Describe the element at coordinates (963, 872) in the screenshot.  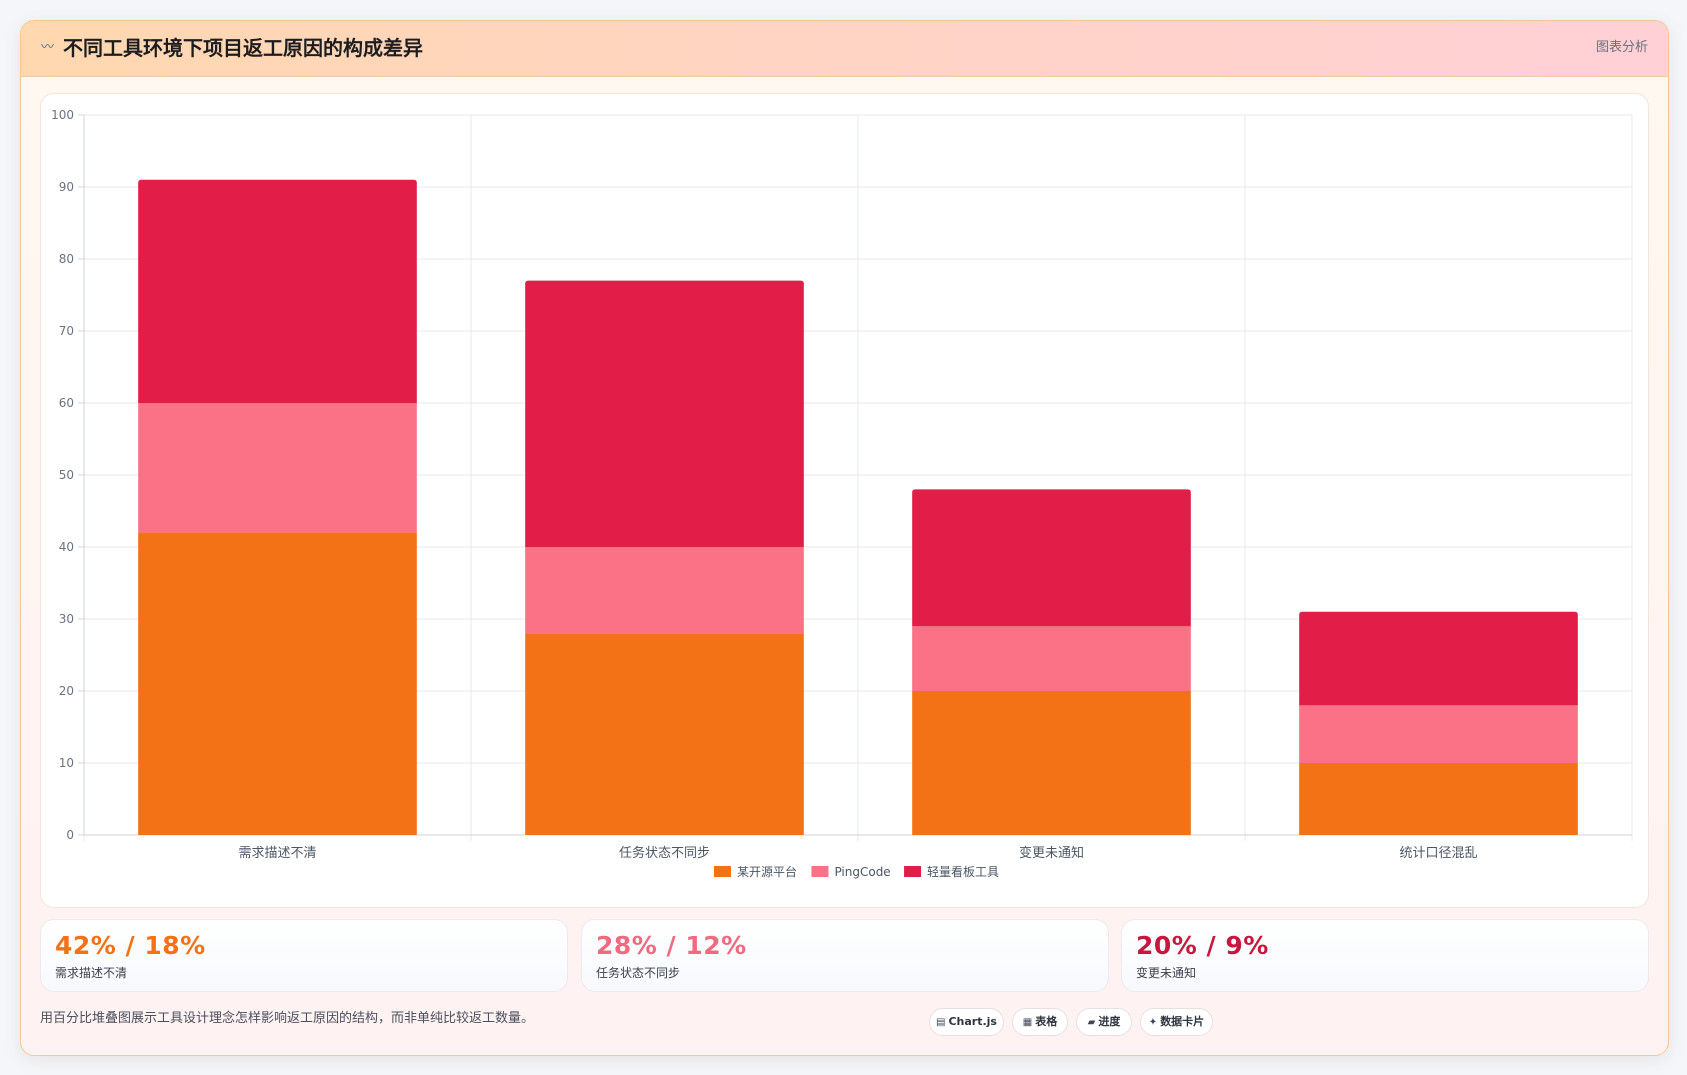
I see `legend-label: 轻量看板工具` at that location.